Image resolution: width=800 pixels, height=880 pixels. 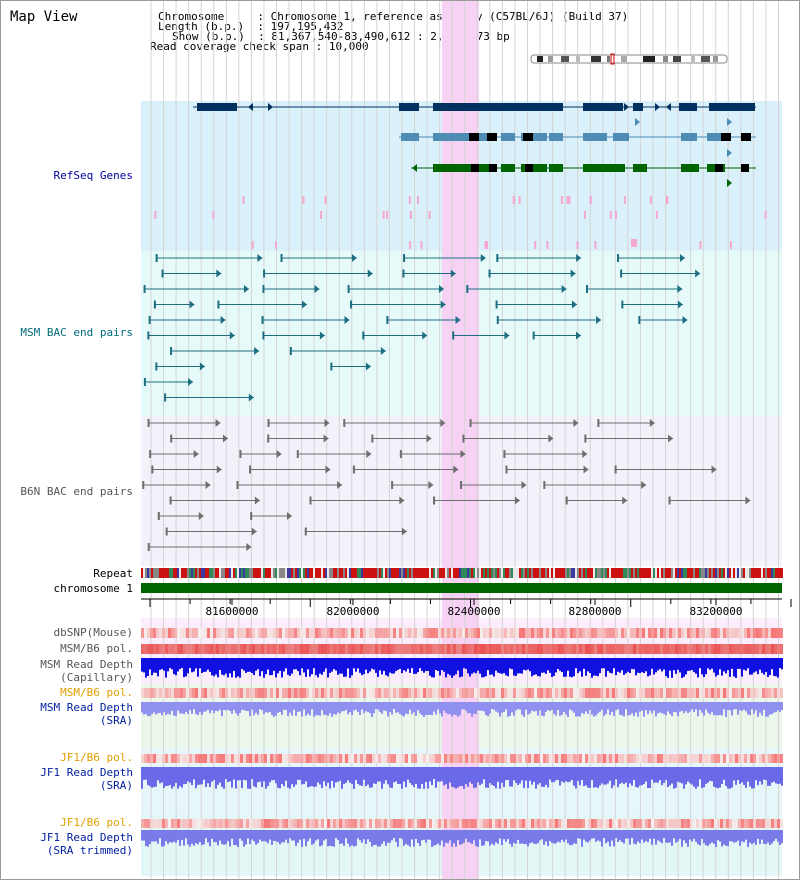 I want to click on b6n-bac-pair-end, so click(x=669, y=500).